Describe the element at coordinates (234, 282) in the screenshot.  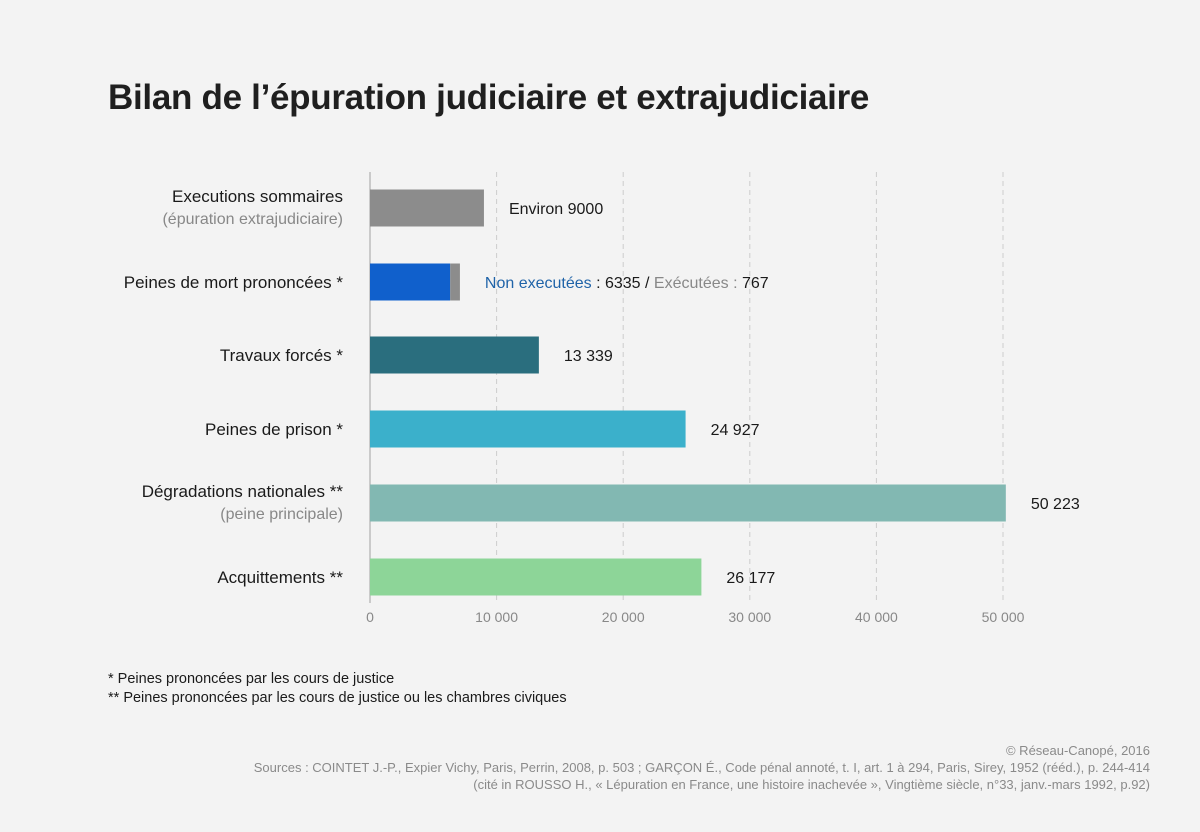
I see `category-label: Peines de mort prononcées *` at that location.